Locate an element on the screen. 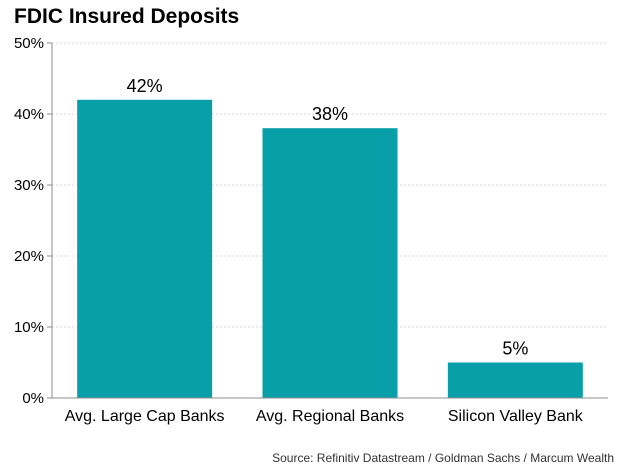 Image resolution: width=624 pixels, height=470 pixels. y-tick-label: 0% is located at coordinates (33, 398).